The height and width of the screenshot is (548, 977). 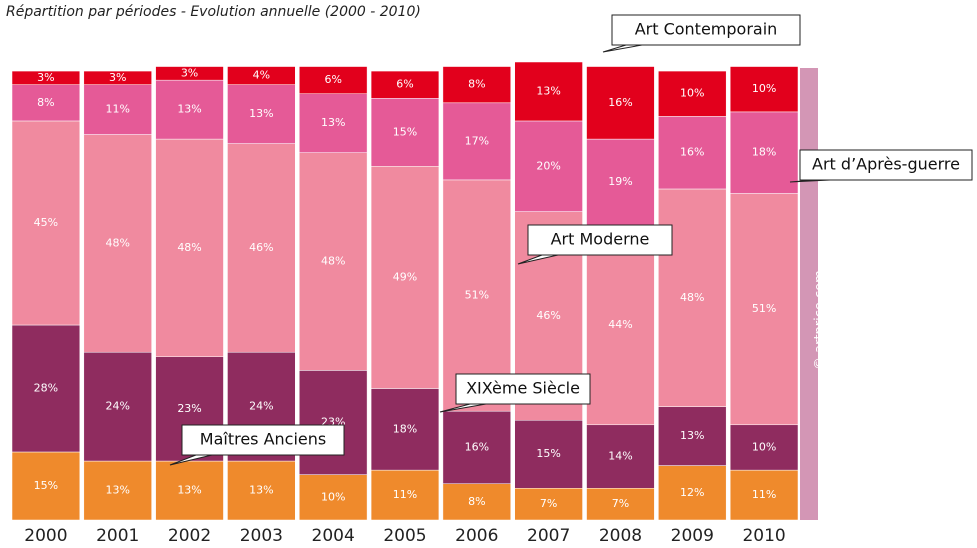 I want to click on x-tick-label: 2007, so click(x=548, y=536).